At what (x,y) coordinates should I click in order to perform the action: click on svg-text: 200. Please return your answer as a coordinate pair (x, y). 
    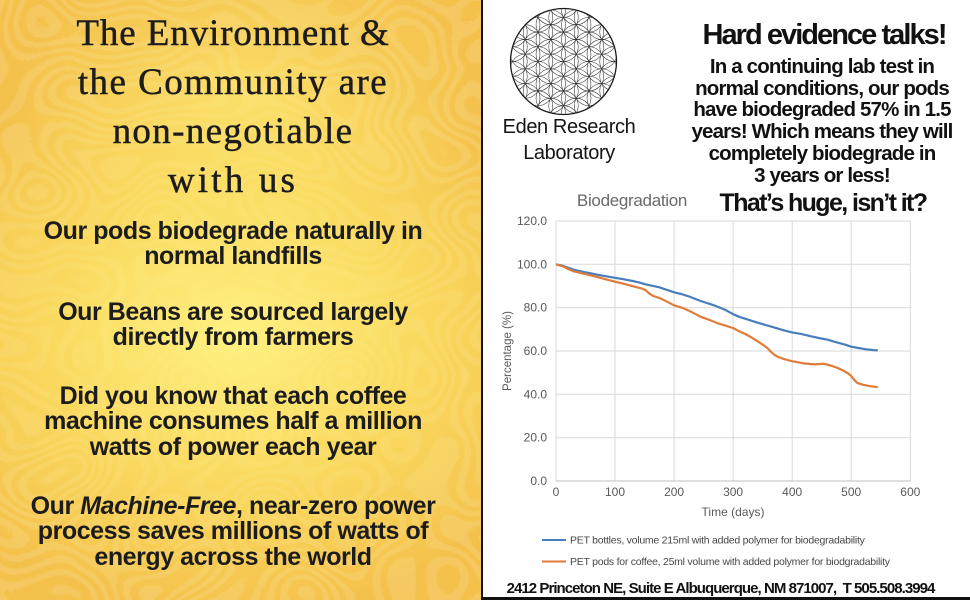
    Looking at the image, I should click on (674, 492).